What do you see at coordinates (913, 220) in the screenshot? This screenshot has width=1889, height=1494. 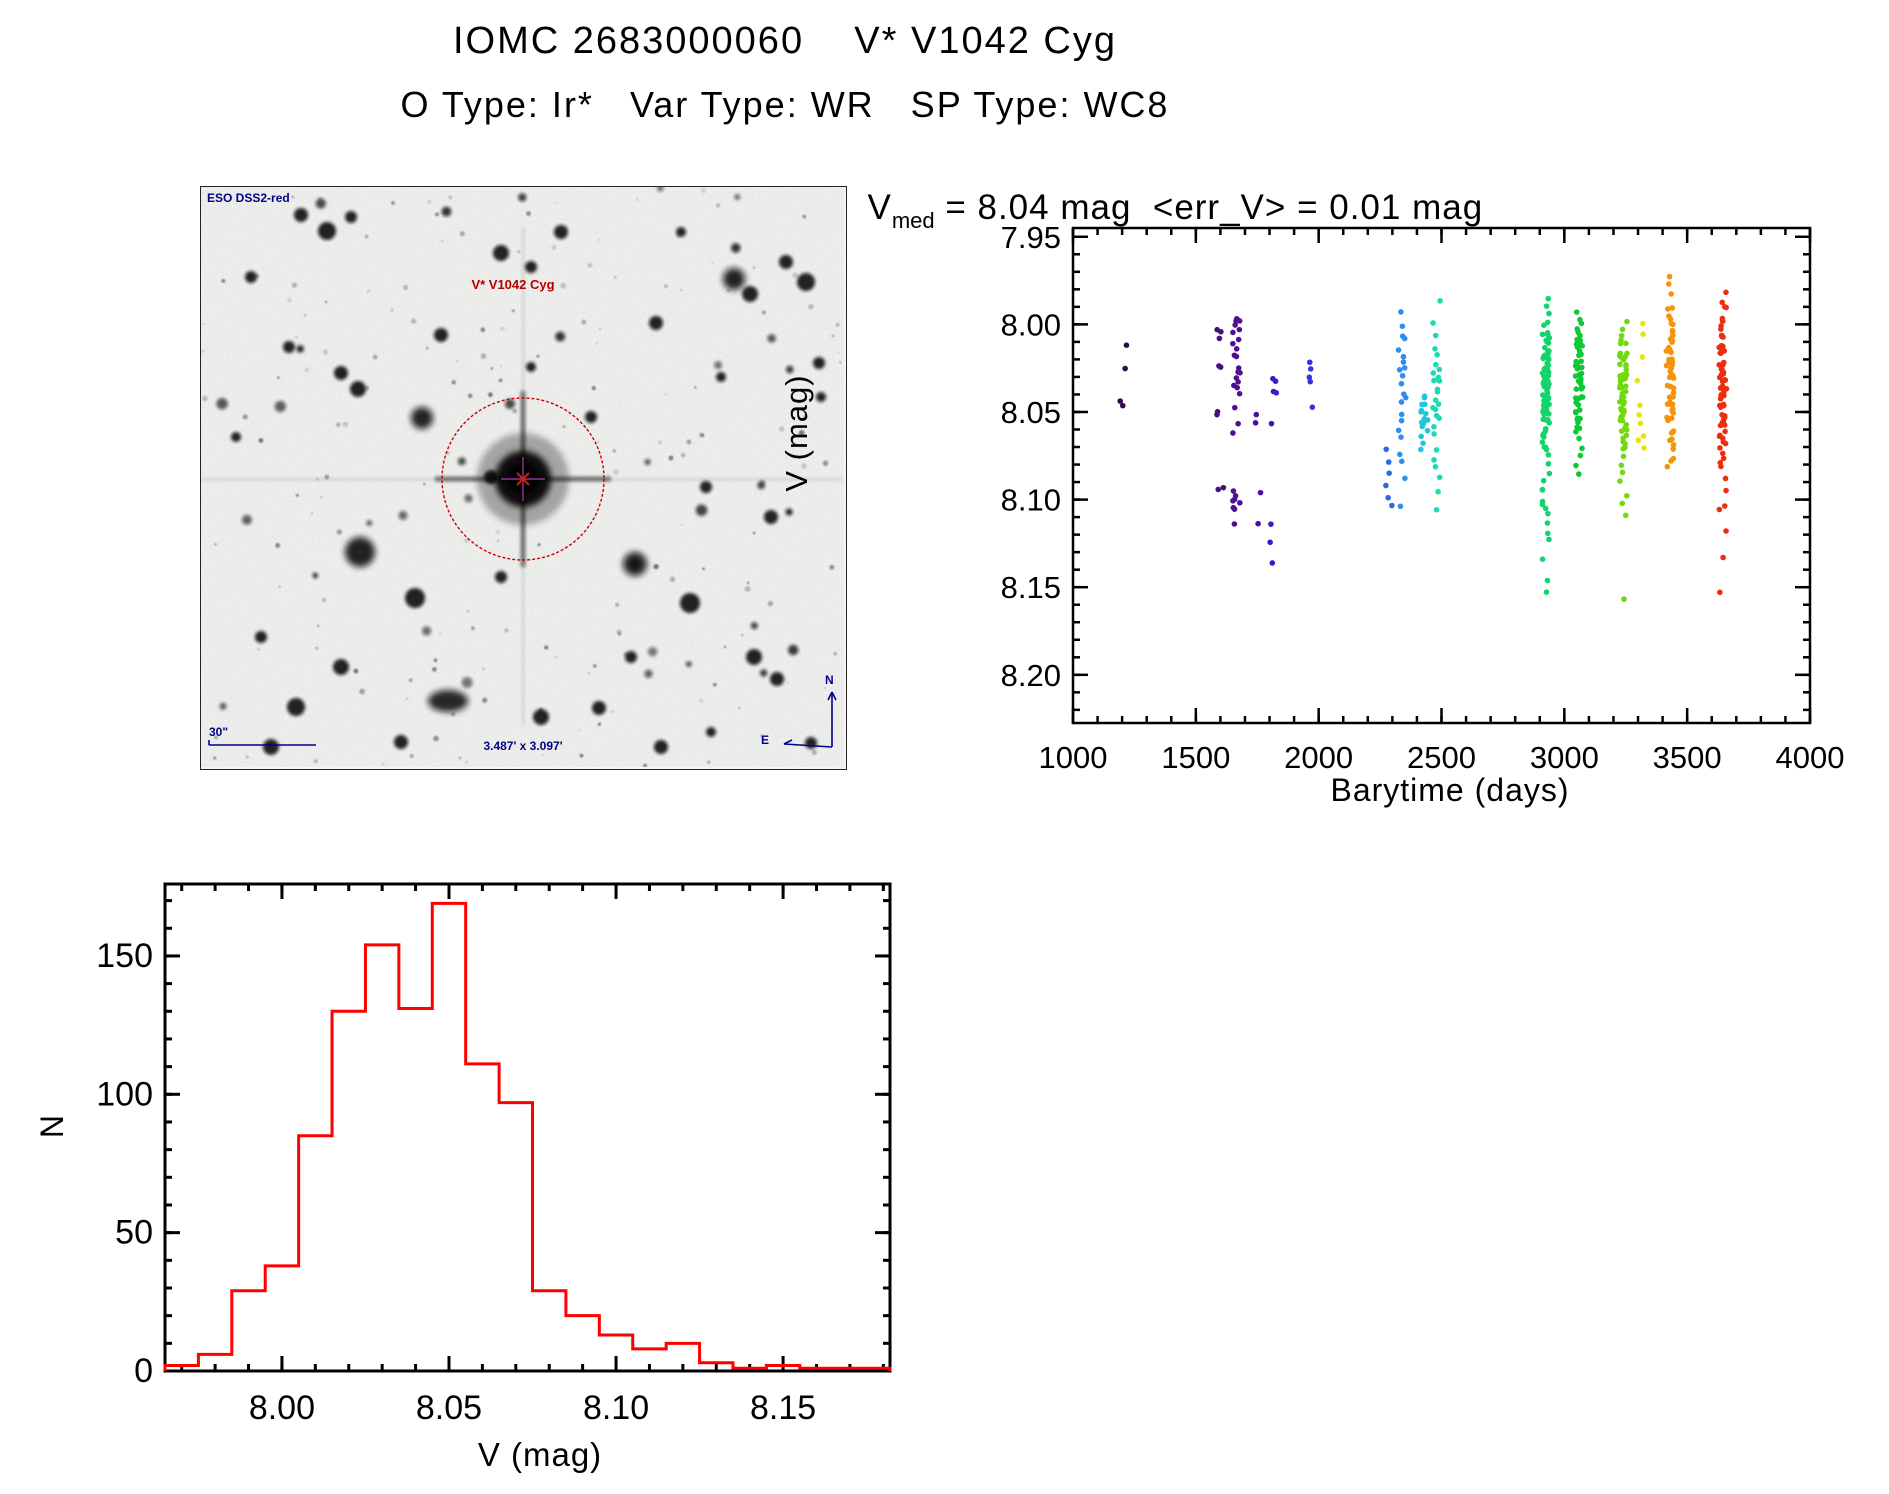 I see `scatter-title-sub: med` at bounding box center [913, 220].